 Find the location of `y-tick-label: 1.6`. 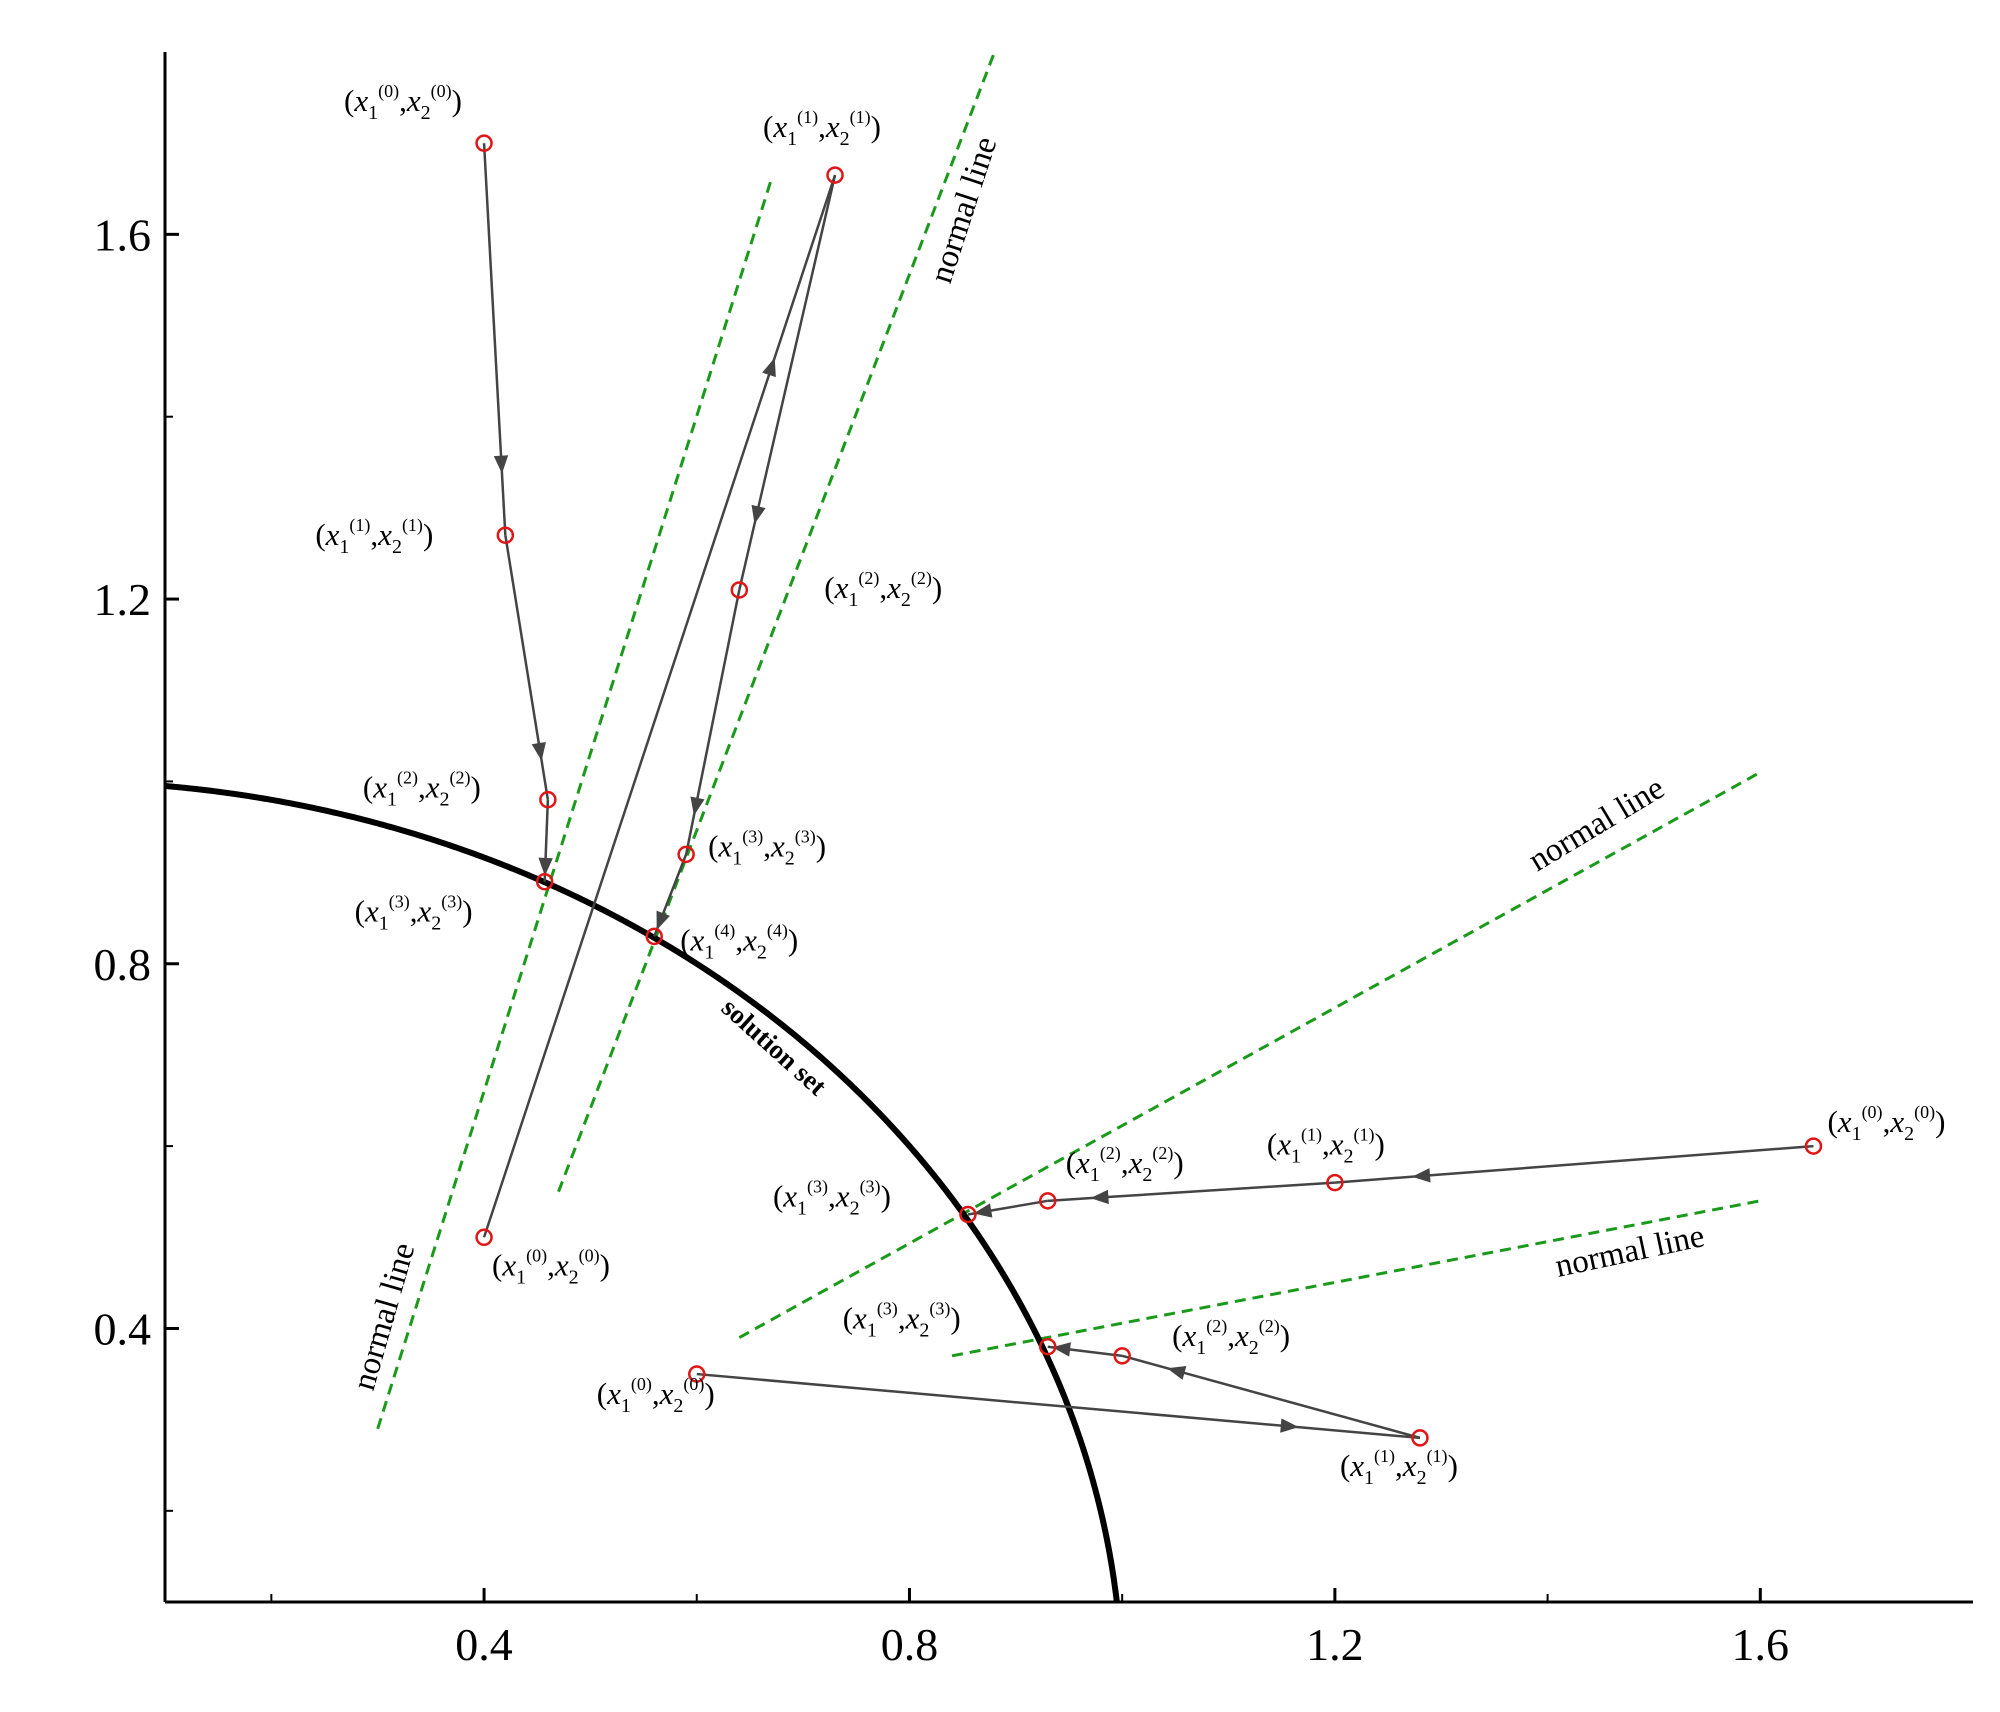

y-tick-label: 1.6 is located at coordinates (123, 234).